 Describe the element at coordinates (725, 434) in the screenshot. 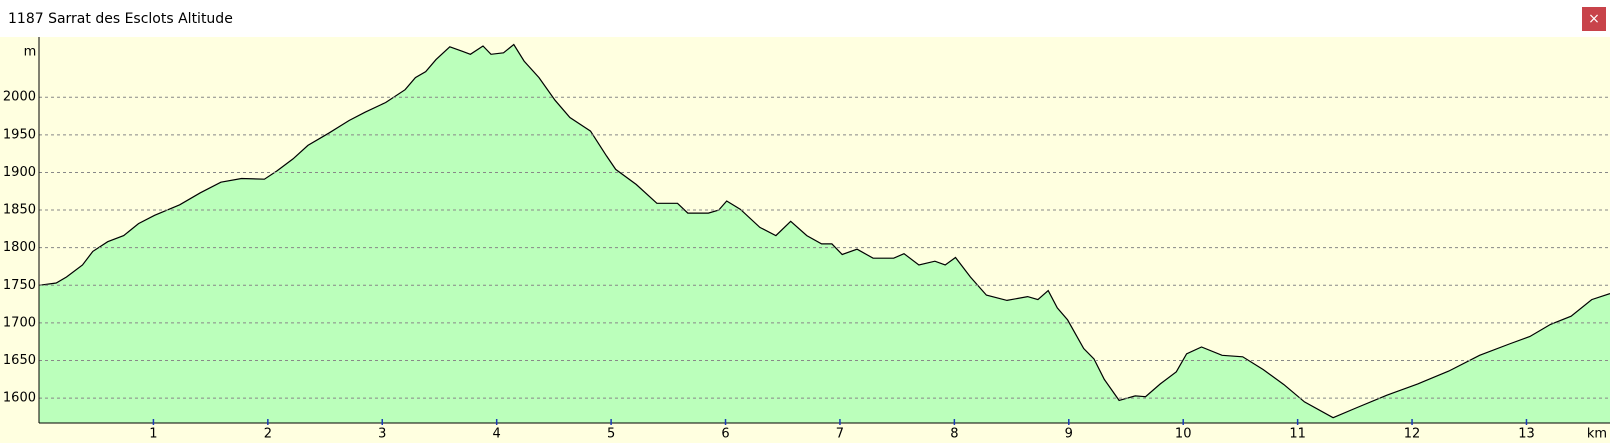

I see `x-tick-label: 6` at that location.